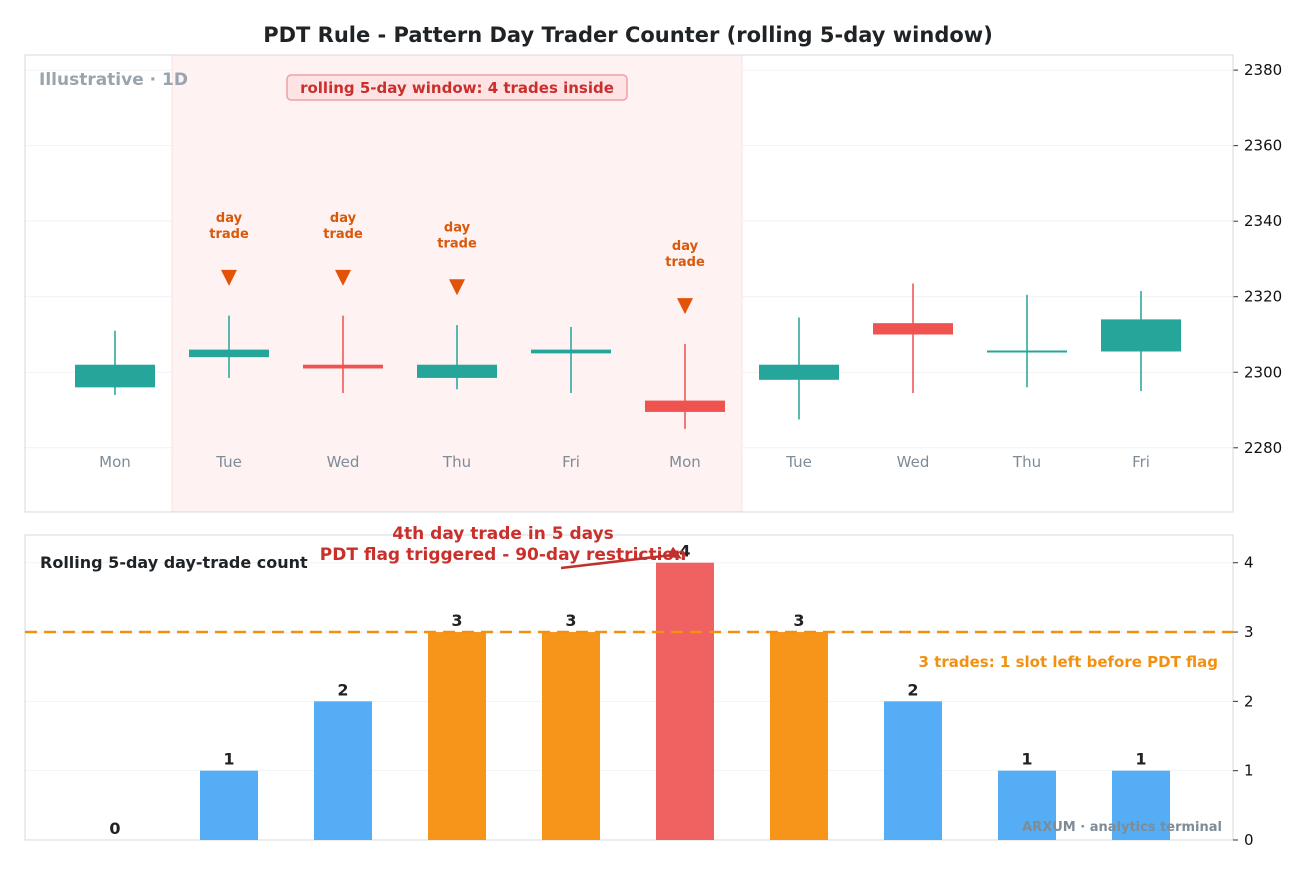  What do you see at coordinates (1249, 563) in the screenshot?
I see `counter-tick-label: 4` at bounding box center [1249, 563].